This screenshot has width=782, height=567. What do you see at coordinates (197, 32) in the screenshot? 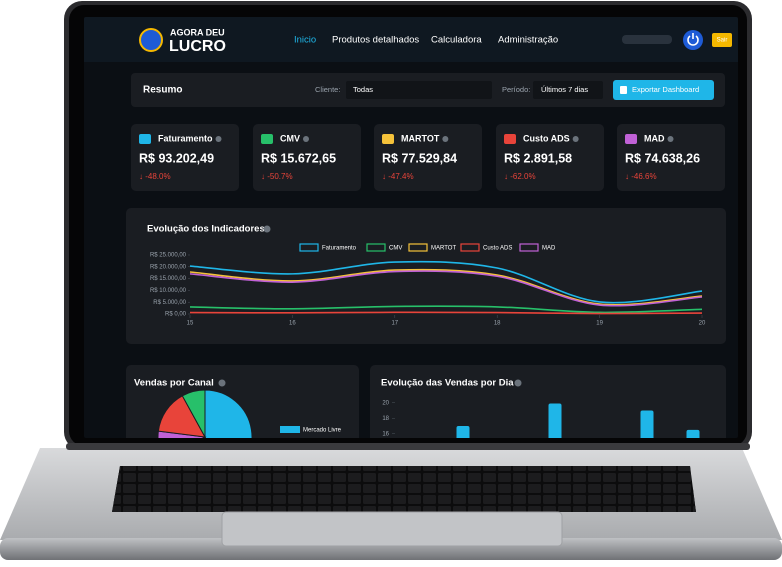
I see `logo-top: AGORA DEU` at bounding box center [197, 32].